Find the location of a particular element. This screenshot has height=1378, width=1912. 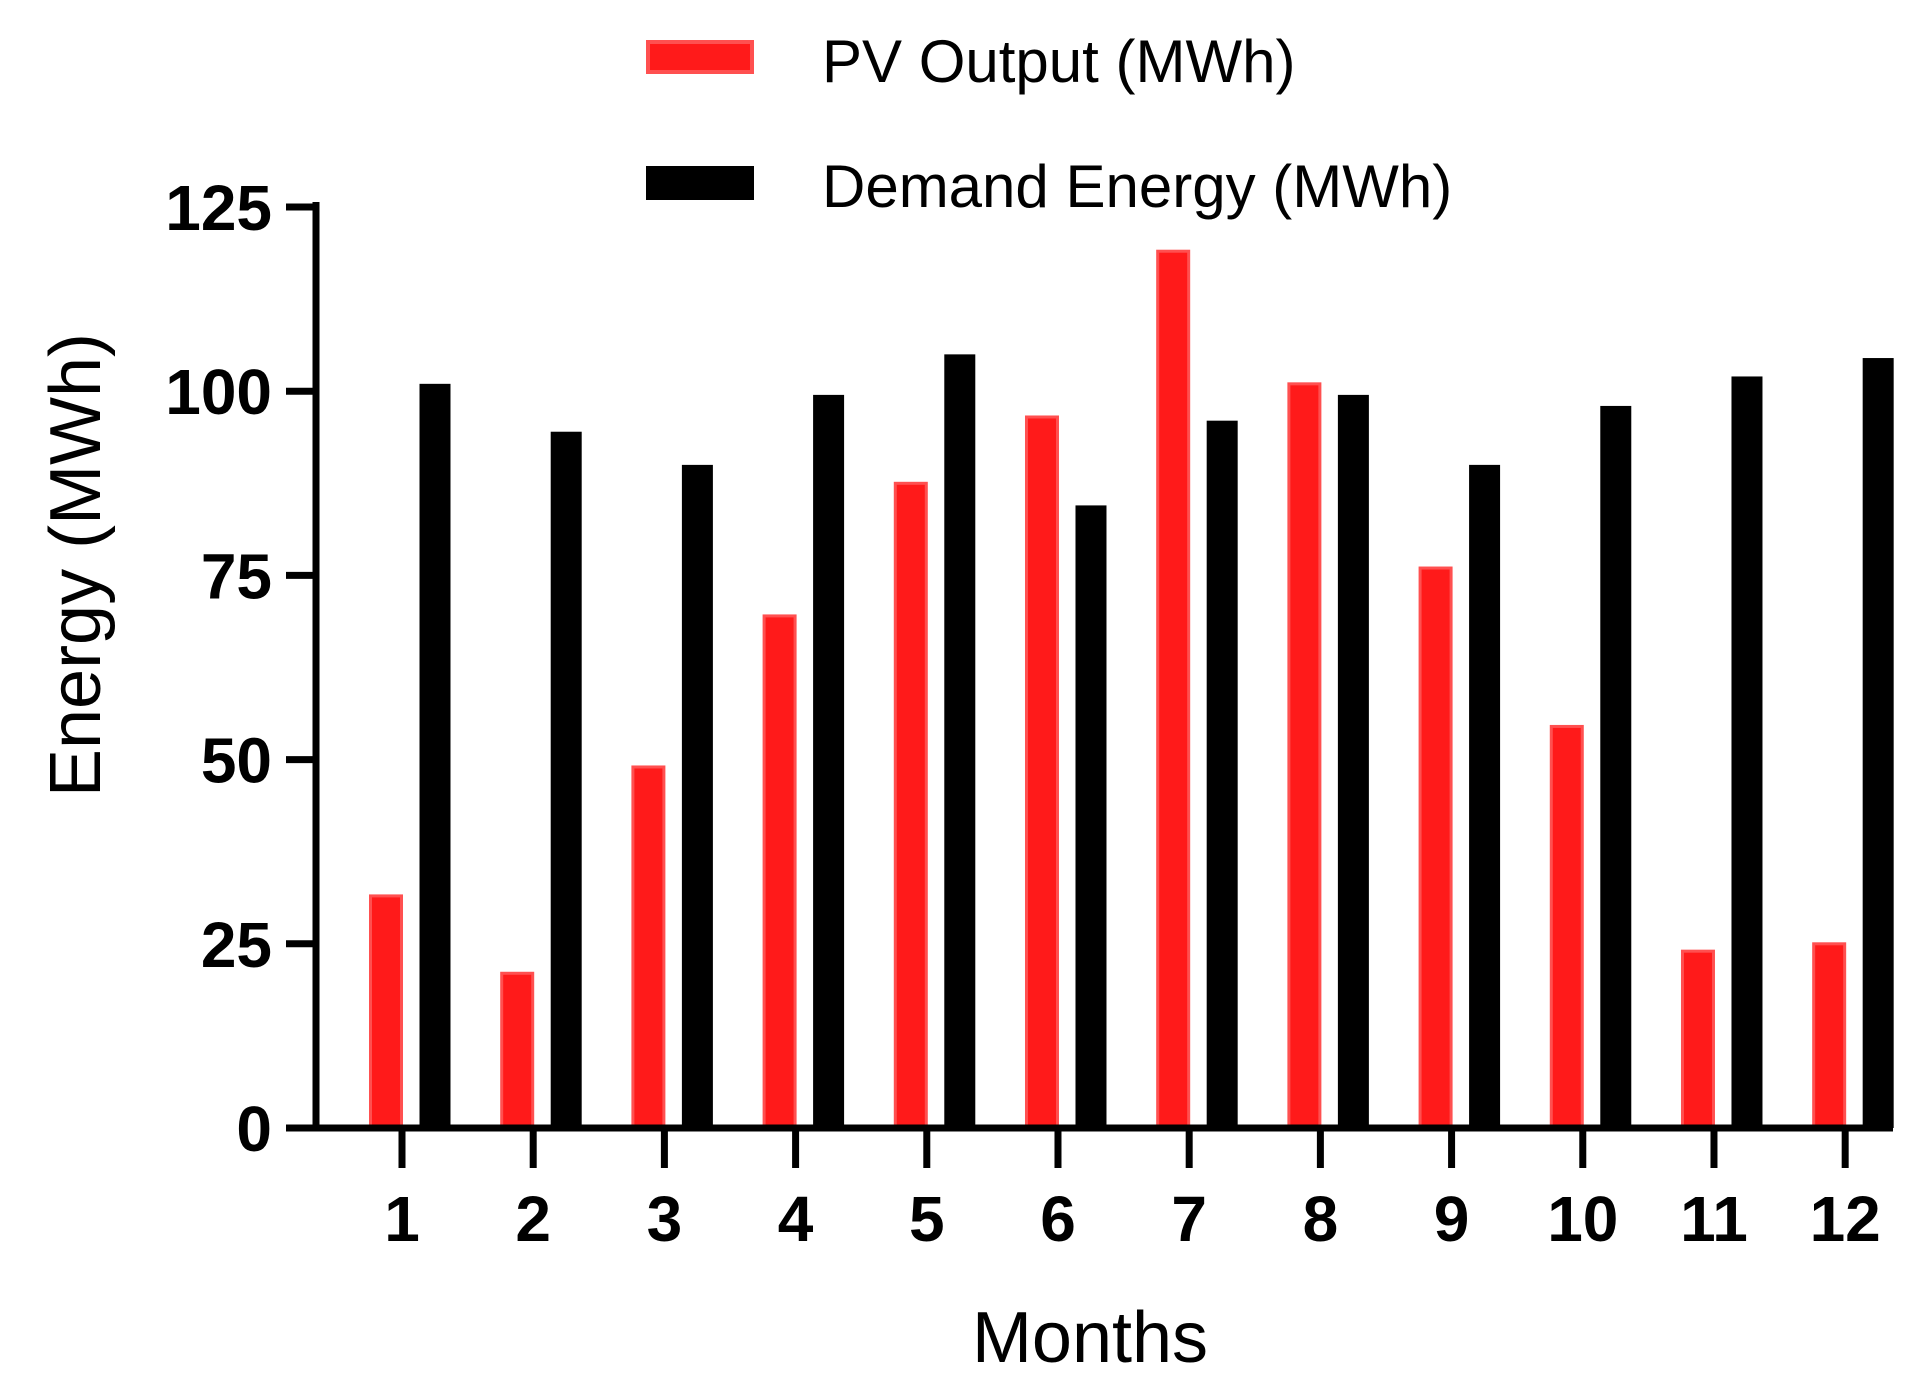

x-tick-label: 4 is located at coordinates (796, 1219).